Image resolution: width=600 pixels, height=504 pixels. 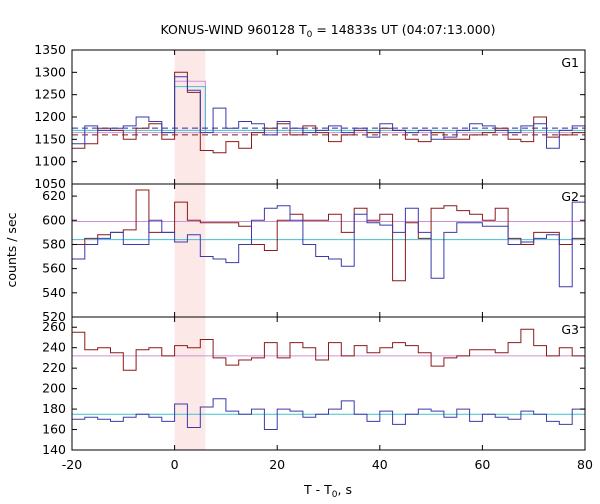 I want to click on x-axis-label: T - T0, s, so click(x=327, y=491).